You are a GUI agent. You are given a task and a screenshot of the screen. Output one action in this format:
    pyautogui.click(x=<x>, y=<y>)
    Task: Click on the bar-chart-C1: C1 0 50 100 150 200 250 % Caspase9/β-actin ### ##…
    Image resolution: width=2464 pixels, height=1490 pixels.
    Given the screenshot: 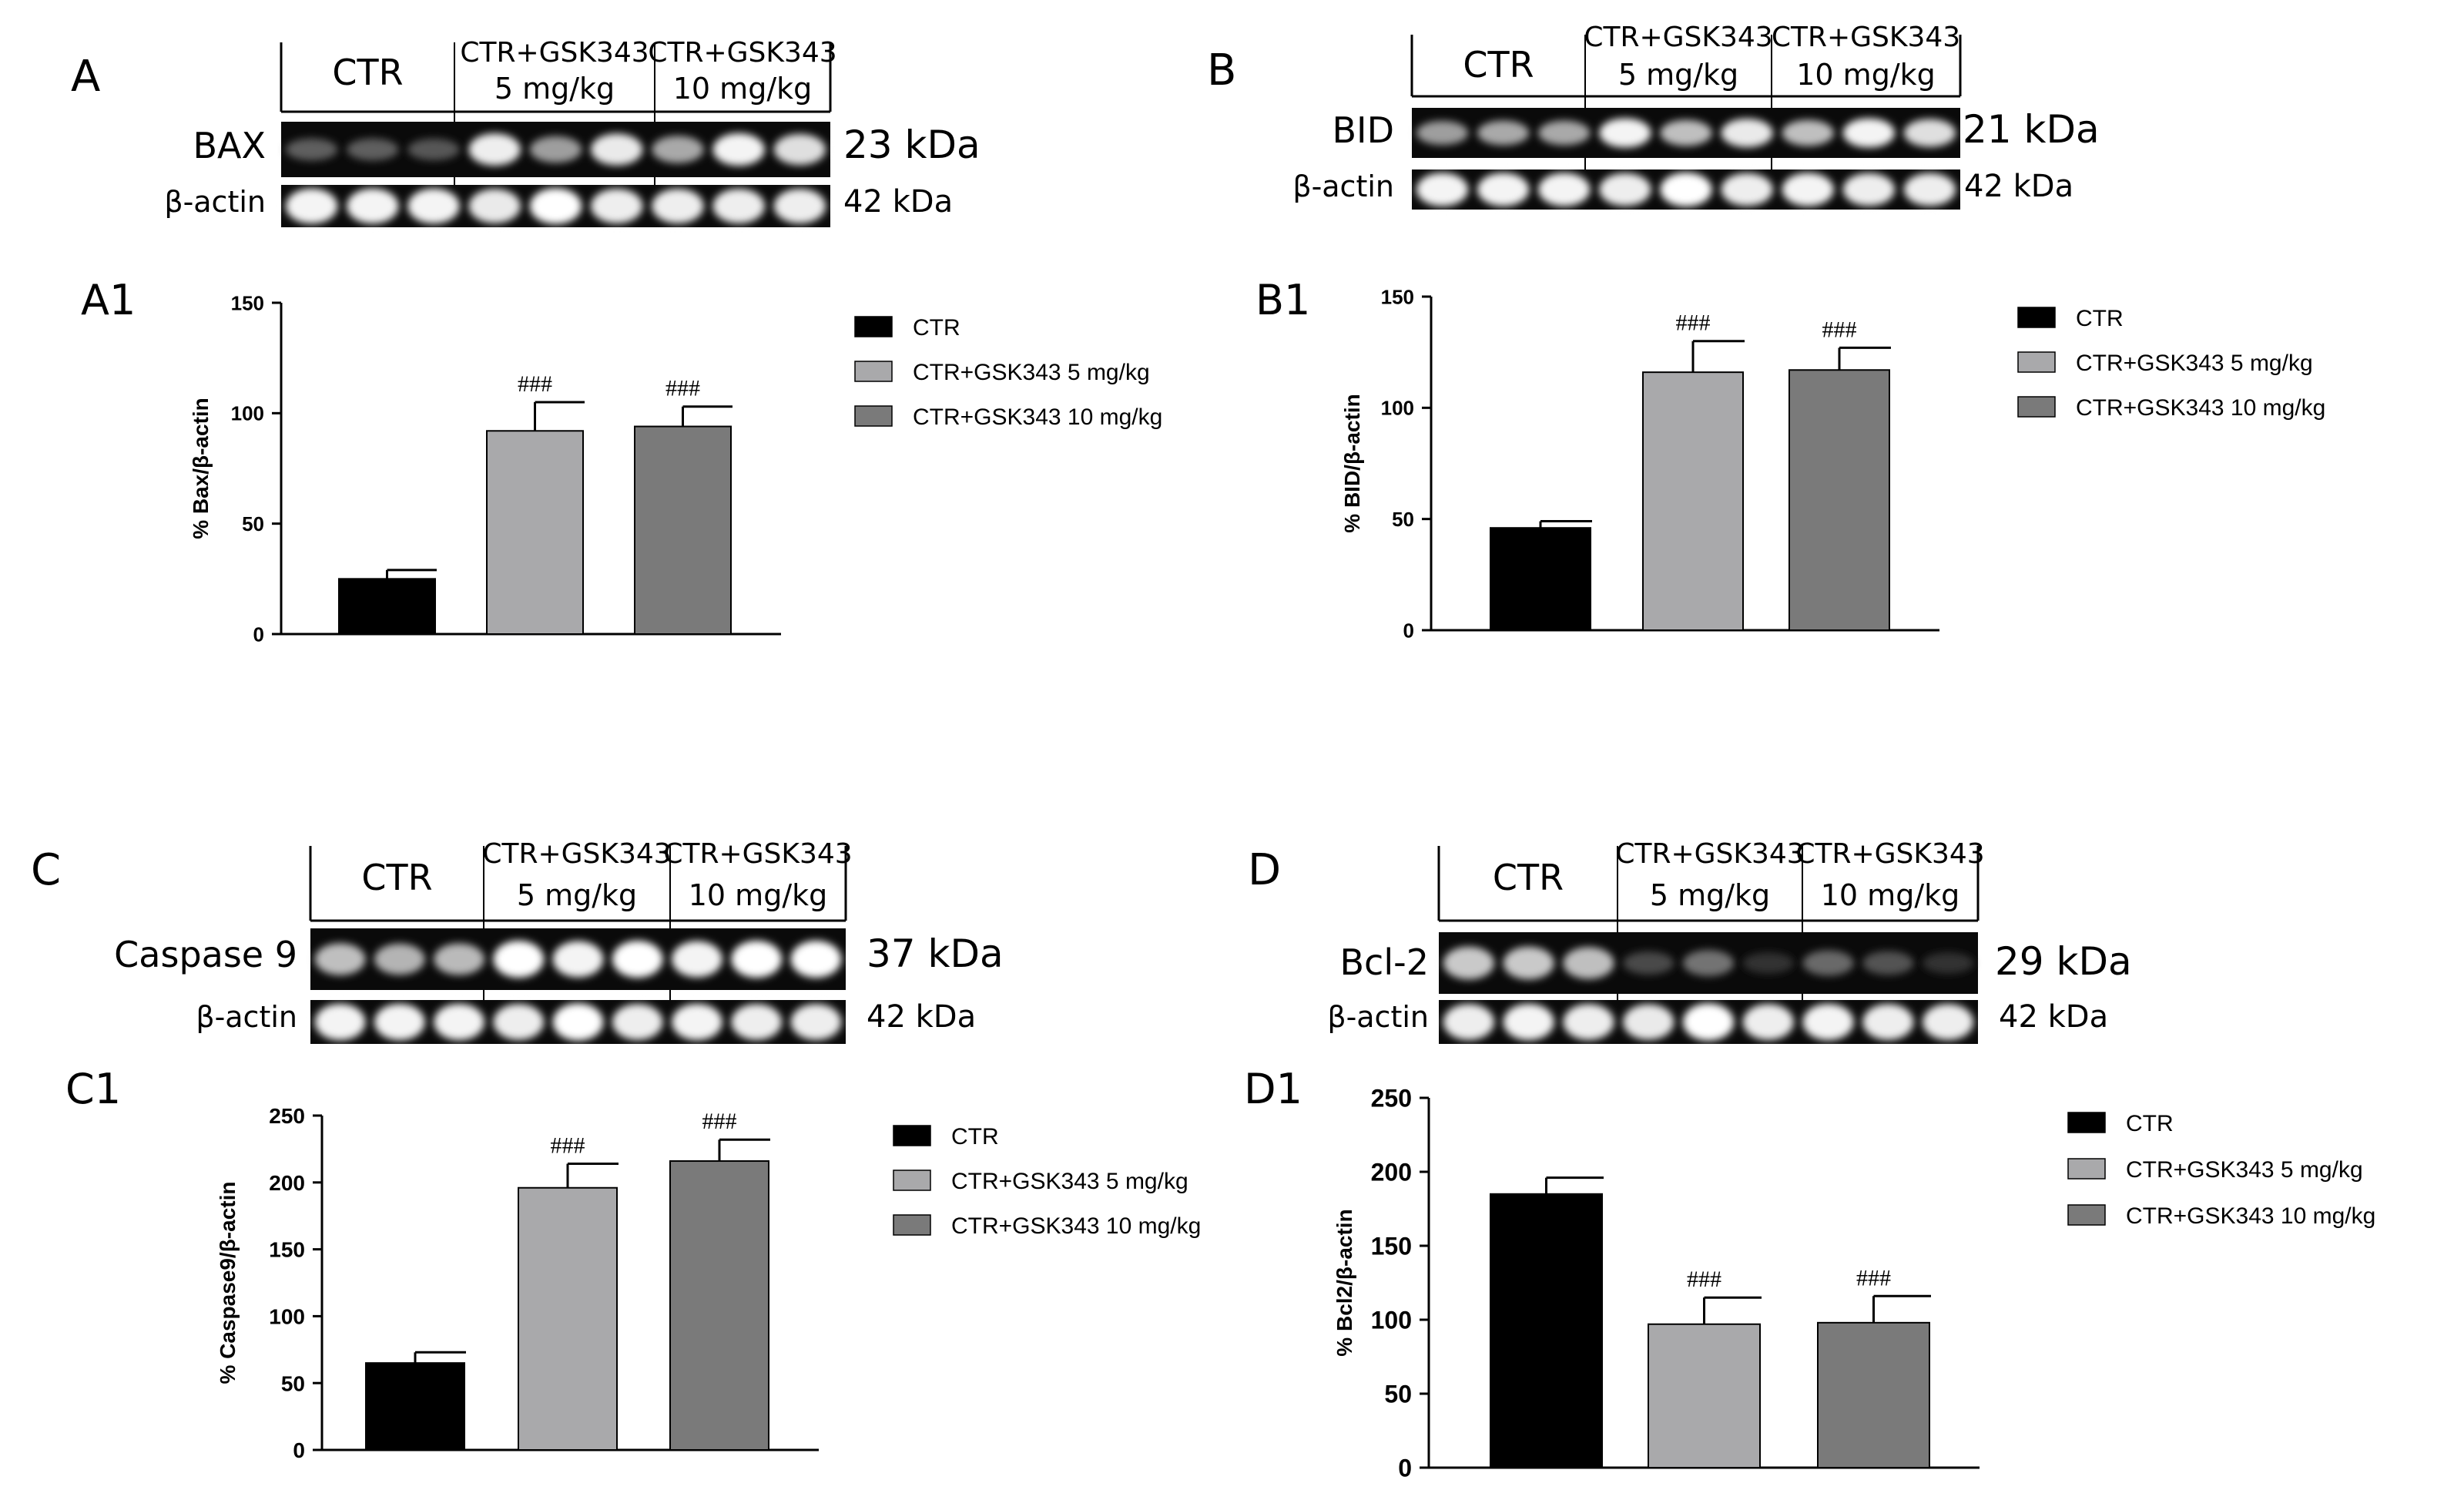 What is the action you would take?
    pyautogui.click(x=633, y=1263)
    